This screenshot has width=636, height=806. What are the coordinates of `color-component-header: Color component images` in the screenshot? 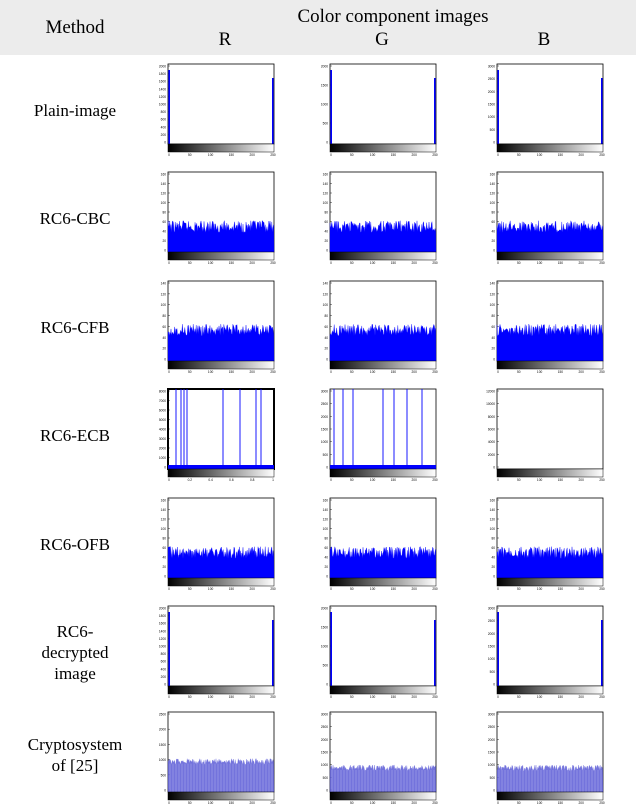 It's located at (393, 16).